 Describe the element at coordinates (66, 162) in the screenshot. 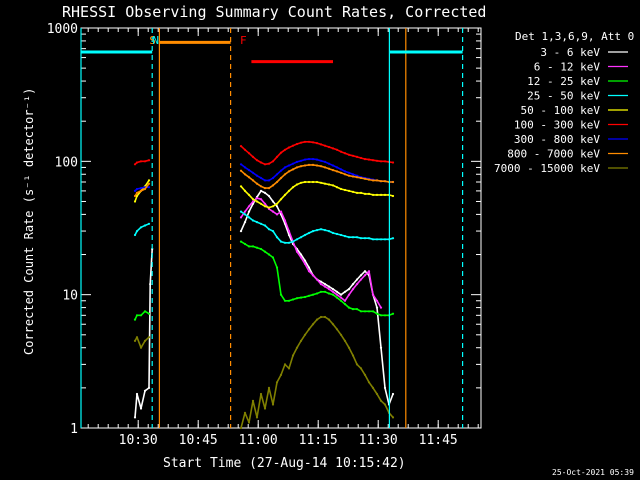

I see `y-tick-label: 100` at that location.